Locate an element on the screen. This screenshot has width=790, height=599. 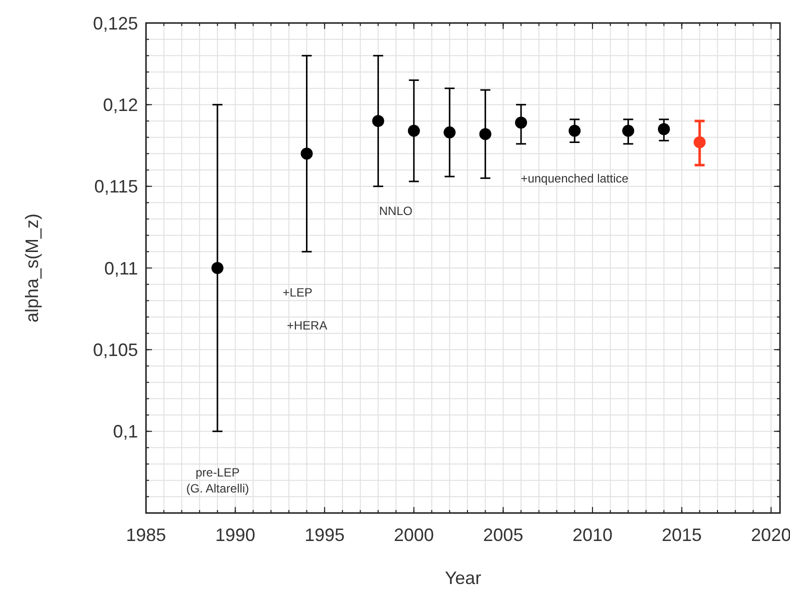
annotation: +unquenched lattice is located at coordinates (574, 179).